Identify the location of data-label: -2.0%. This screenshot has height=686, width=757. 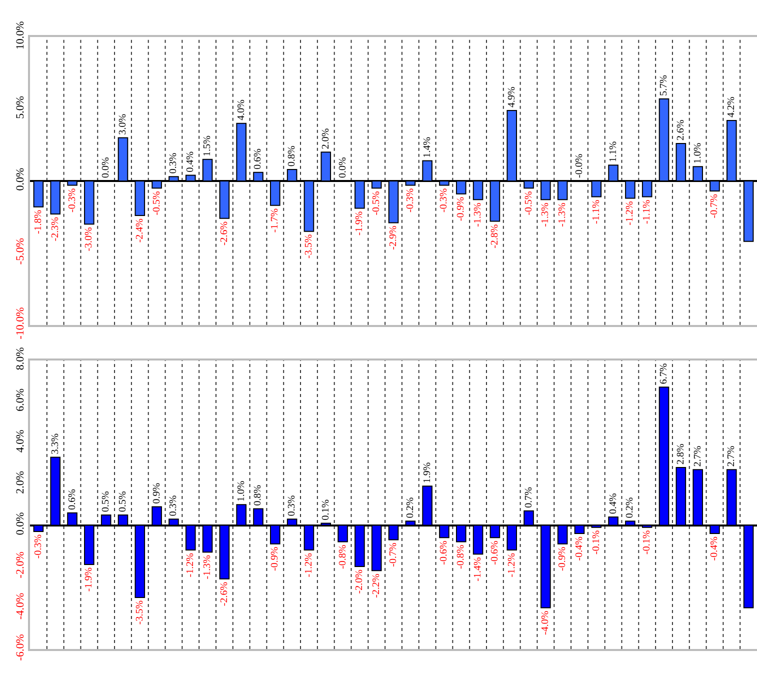
(360, 582).